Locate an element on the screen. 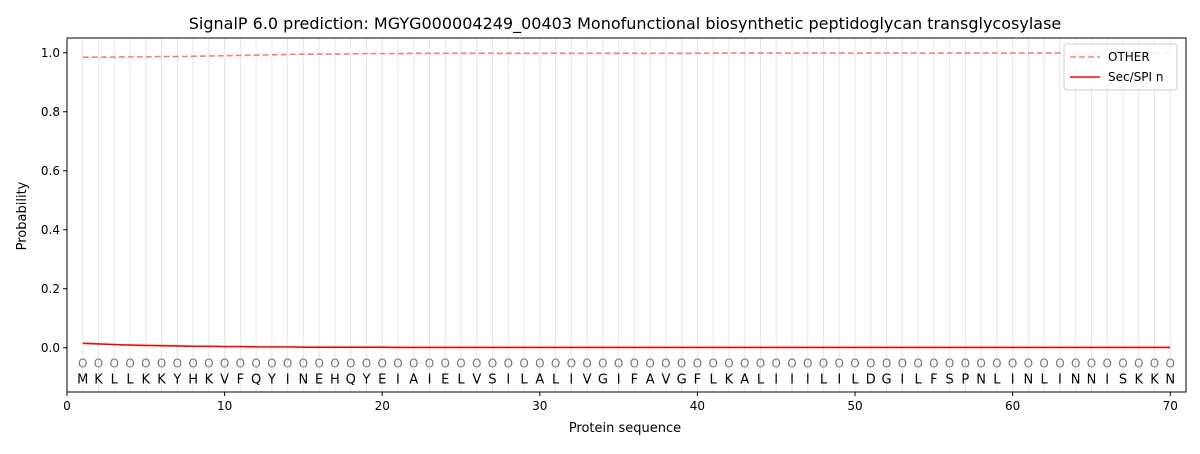 The image size is (1200, 454). legend-label: OTHER is located at coordinates (1129, 57).